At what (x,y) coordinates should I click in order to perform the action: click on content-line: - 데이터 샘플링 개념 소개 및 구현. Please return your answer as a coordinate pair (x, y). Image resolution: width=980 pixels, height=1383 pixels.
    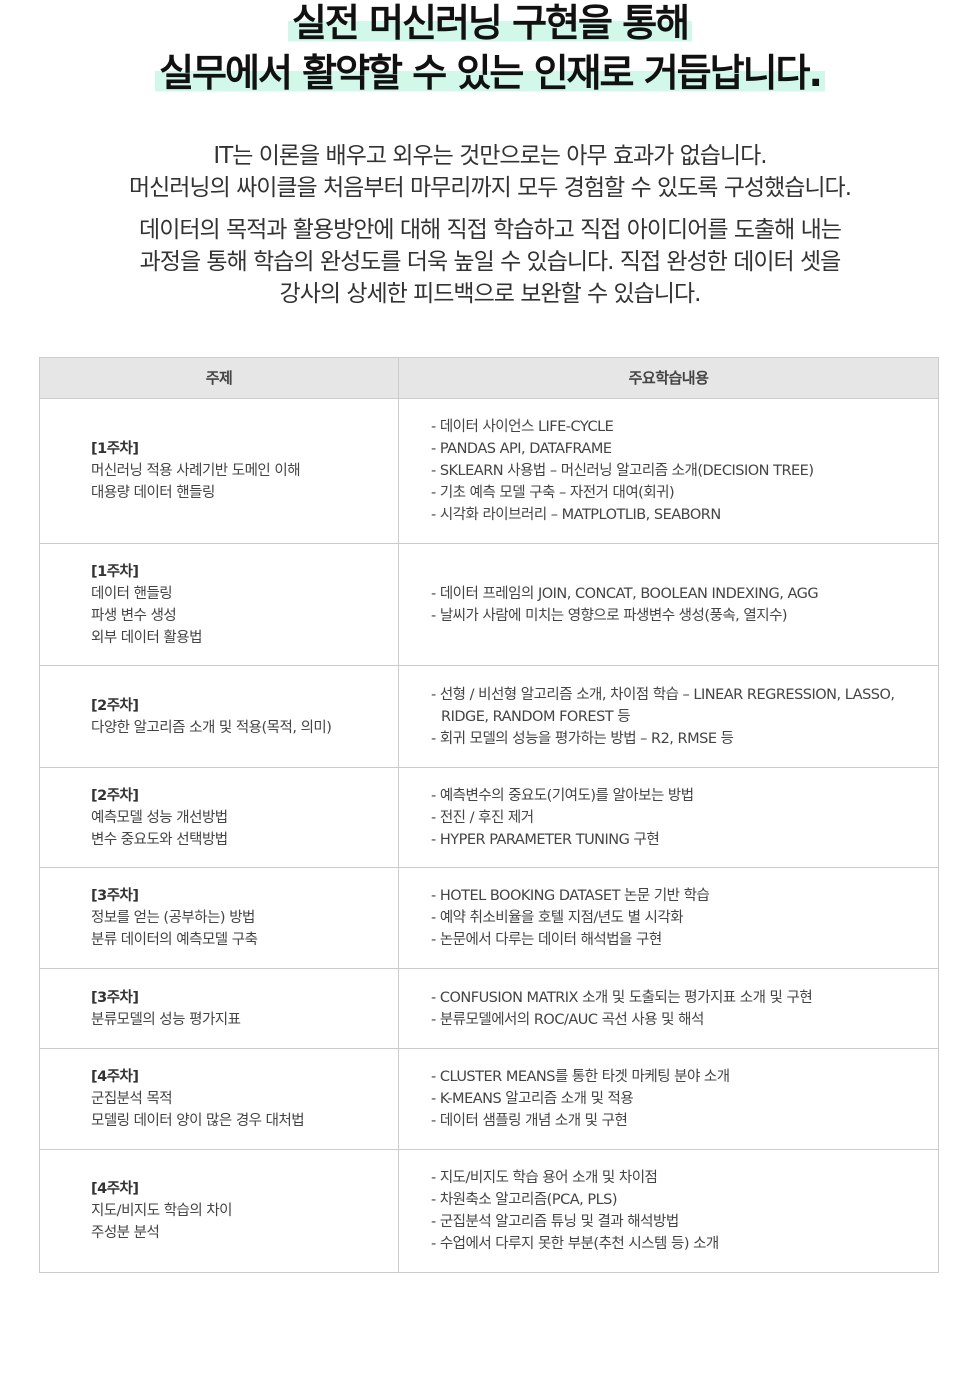
    Looking at the image, I should click on (529, 1121).